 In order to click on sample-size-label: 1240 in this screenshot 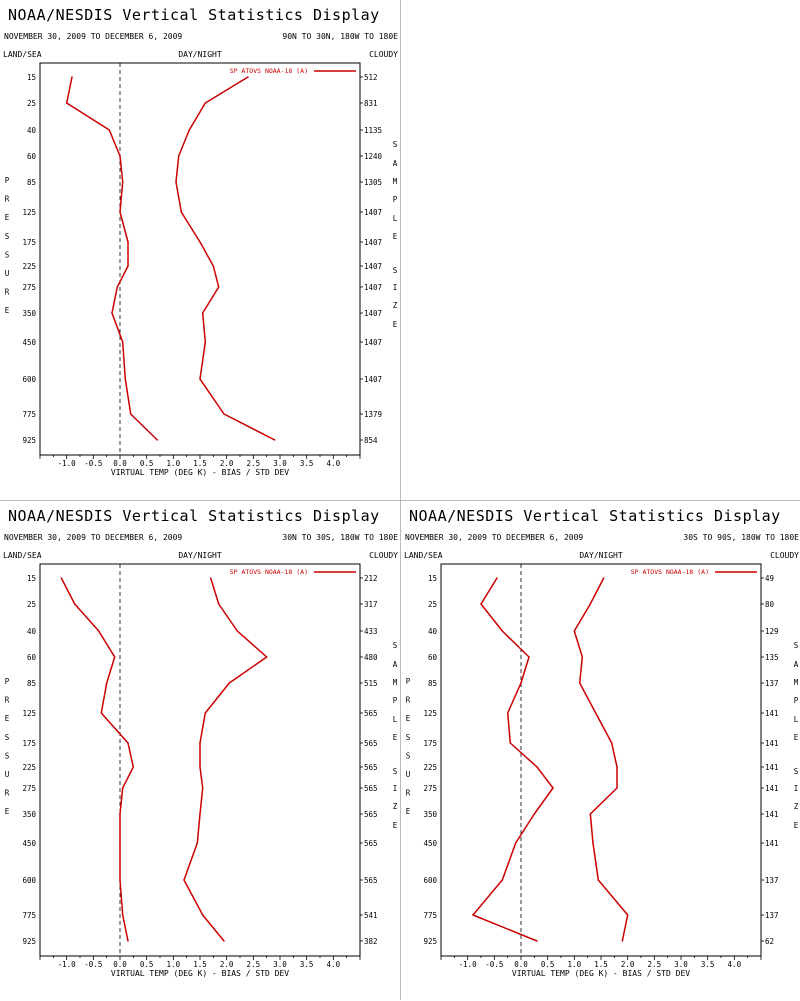, I will do `click(373, 156)`.